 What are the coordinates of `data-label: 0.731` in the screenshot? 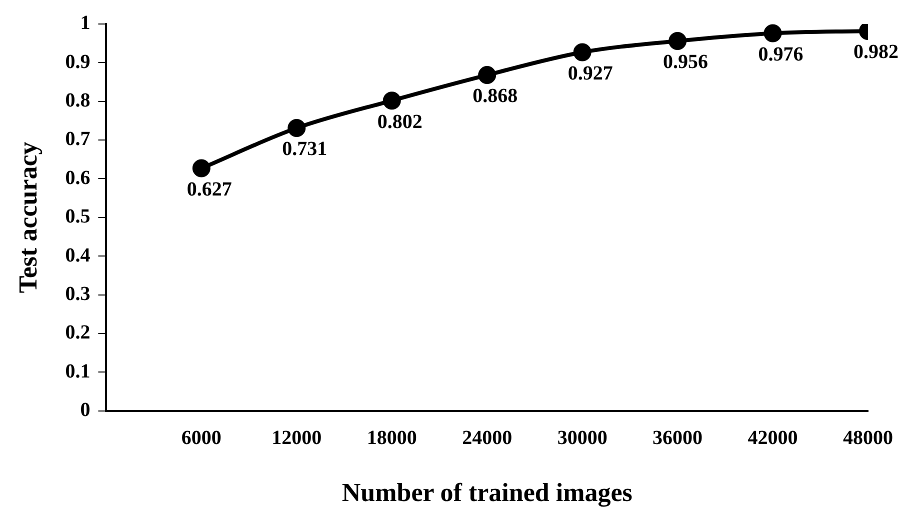 It's located at (305, 149).